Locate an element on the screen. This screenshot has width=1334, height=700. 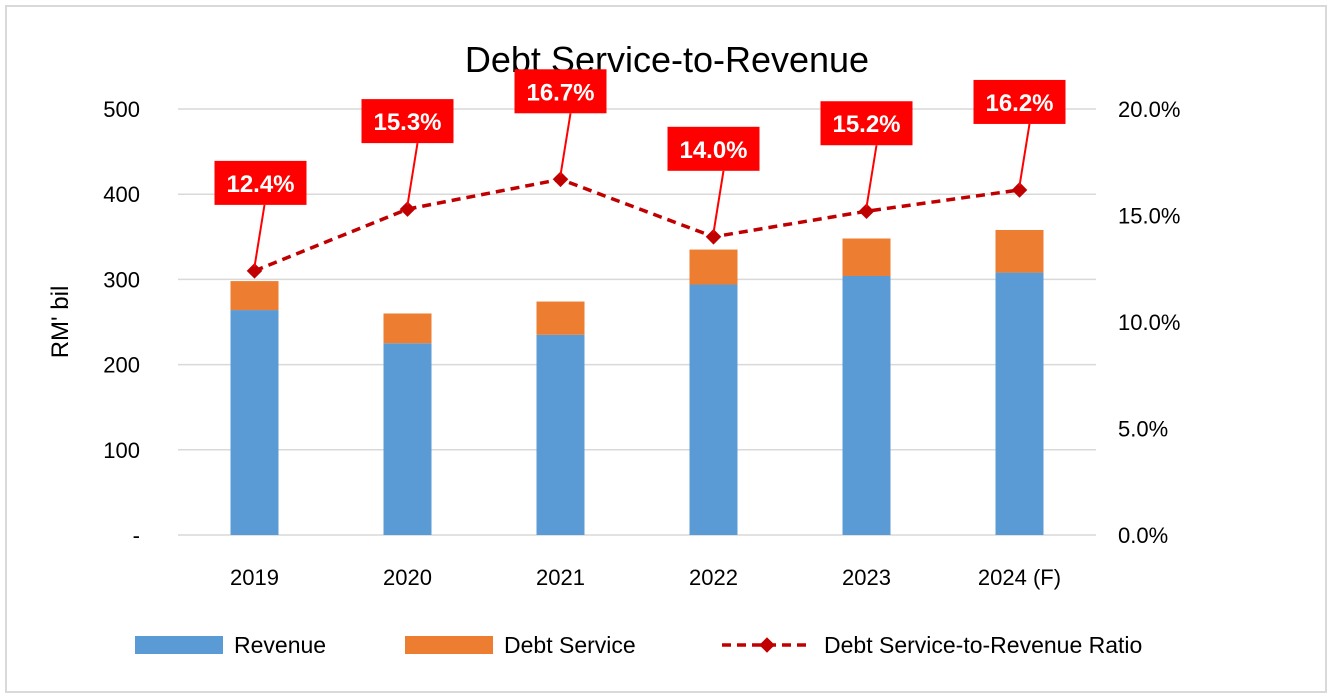
right-tick-label: 10.0% is located at coordinates (1149, 322).